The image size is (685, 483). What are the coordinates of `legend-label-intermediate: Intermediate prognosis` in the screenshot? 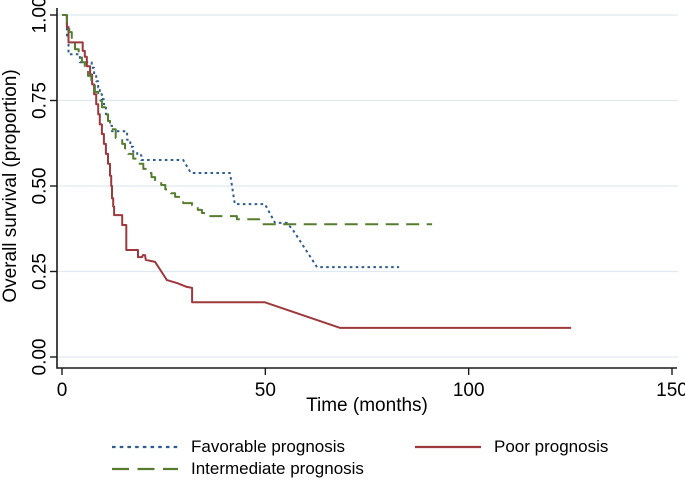 It's located at (277, 468).